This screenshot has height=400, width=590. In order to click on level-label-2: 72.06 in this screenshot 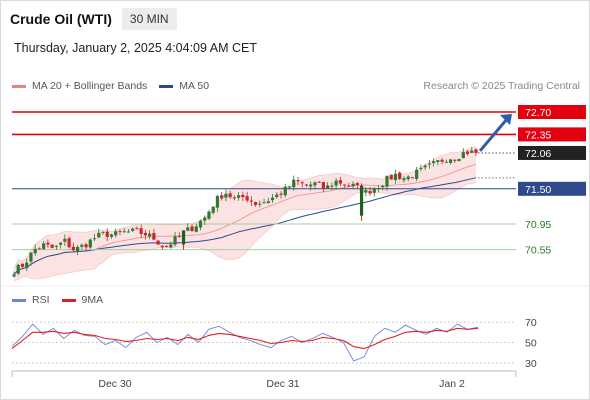, I will do `click(538, 154)`.